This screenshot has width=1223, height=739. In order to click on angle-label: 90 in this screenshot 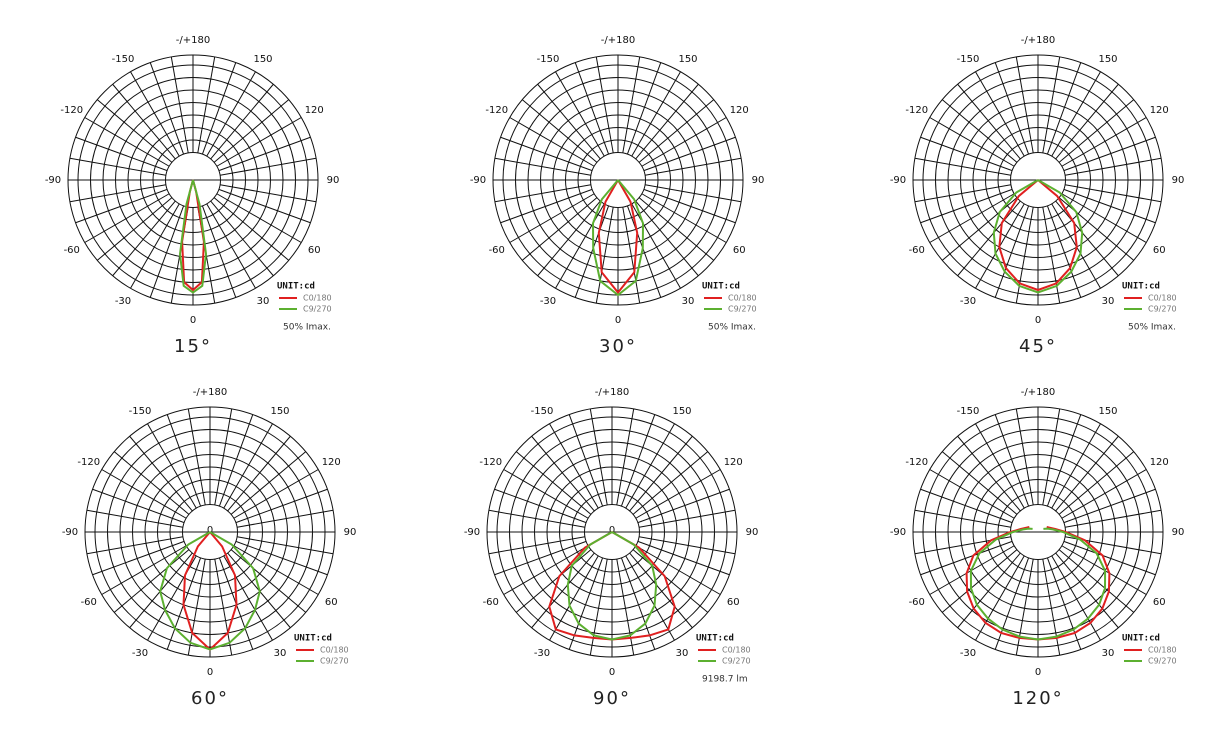, I will do `click(1178, 180)`.